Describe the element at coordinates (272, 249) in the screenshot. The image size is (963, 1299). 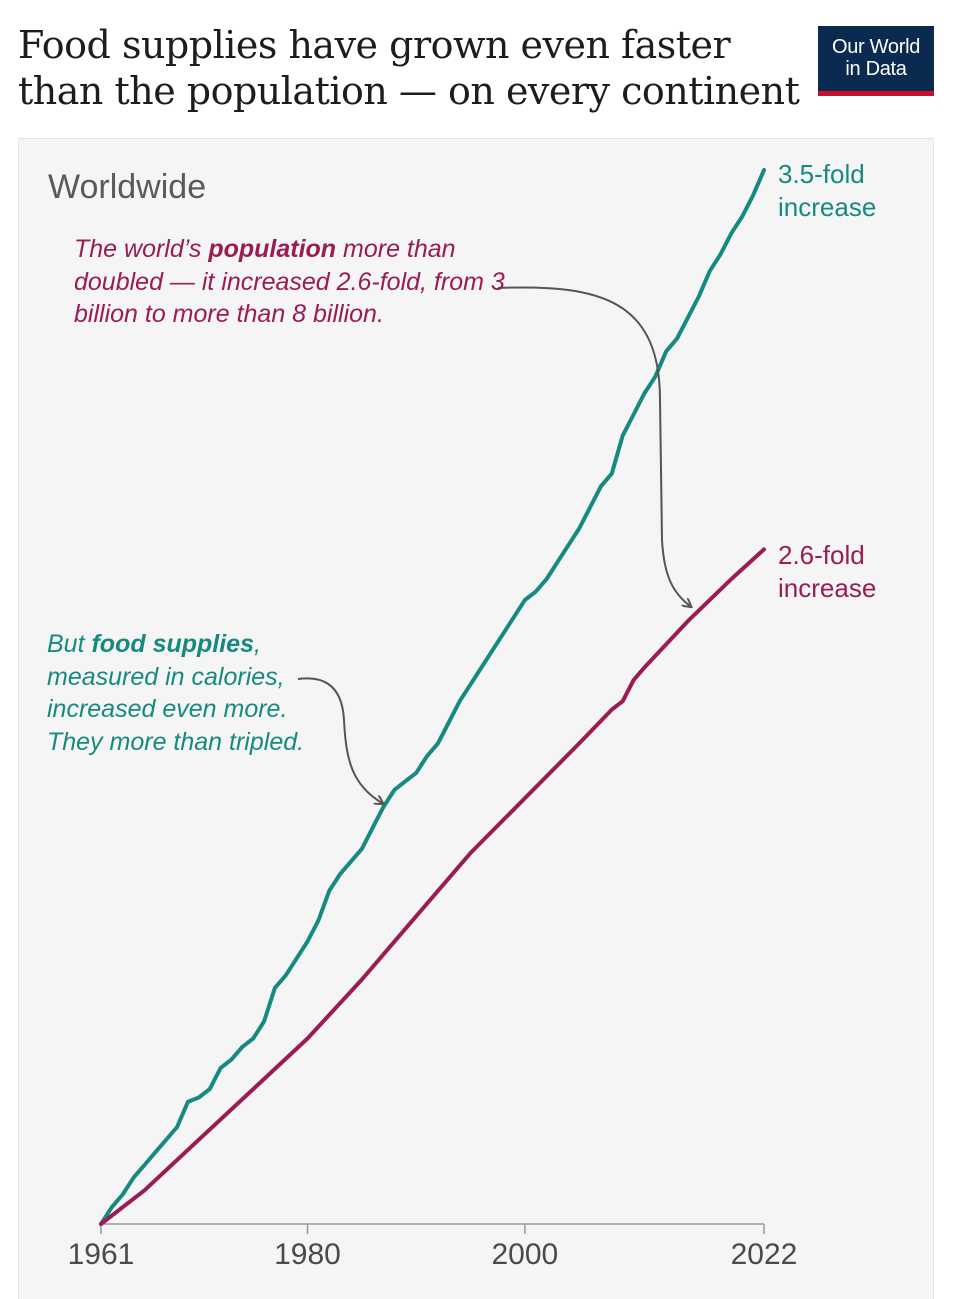
I see `population-annotation-bold: population` at that location.